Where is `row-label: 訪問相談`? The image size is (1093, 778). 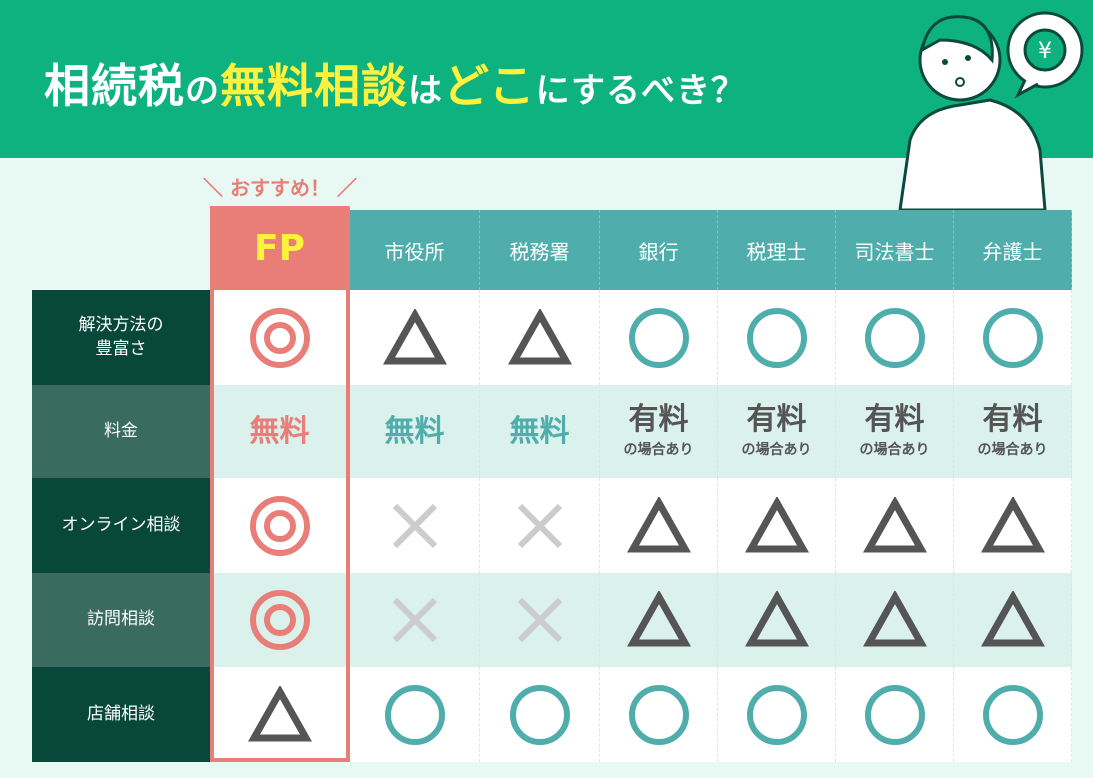
row-label: 訪問相談 is located at coordinates (121, 620).